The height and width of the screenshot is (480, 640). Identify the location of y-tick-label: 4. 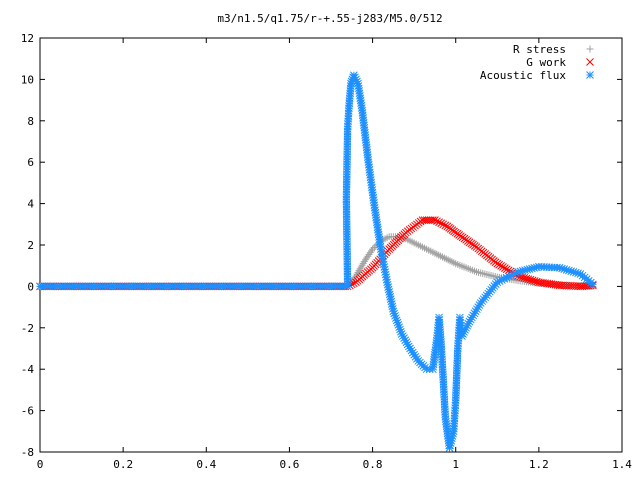
(30, 204).